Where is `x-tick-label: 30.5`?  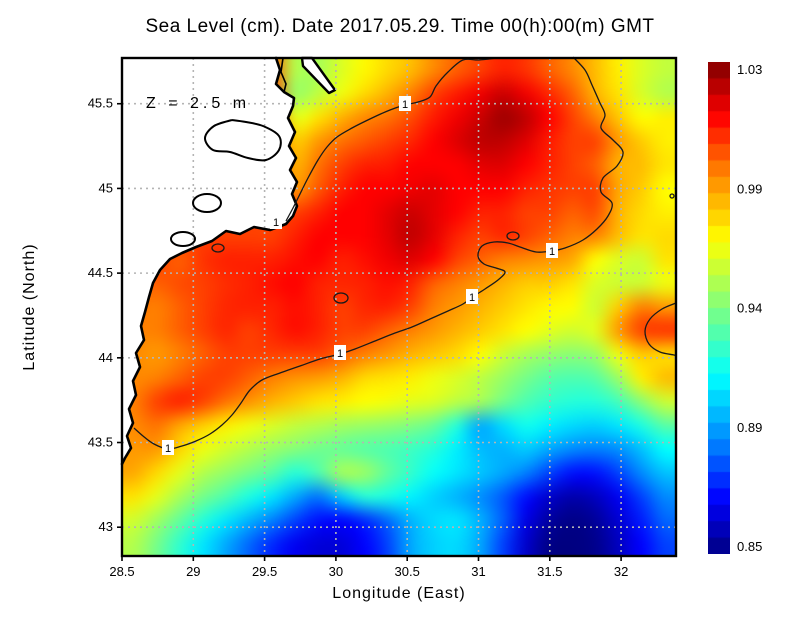
x-tick-label: 30.5 is located at coordinates (407, 571).